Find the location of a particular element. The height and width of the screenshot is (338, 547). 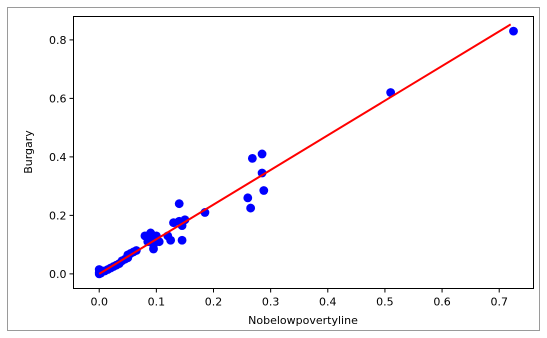

x-tick-label: 0.5 is located at coordinates (385, 302).